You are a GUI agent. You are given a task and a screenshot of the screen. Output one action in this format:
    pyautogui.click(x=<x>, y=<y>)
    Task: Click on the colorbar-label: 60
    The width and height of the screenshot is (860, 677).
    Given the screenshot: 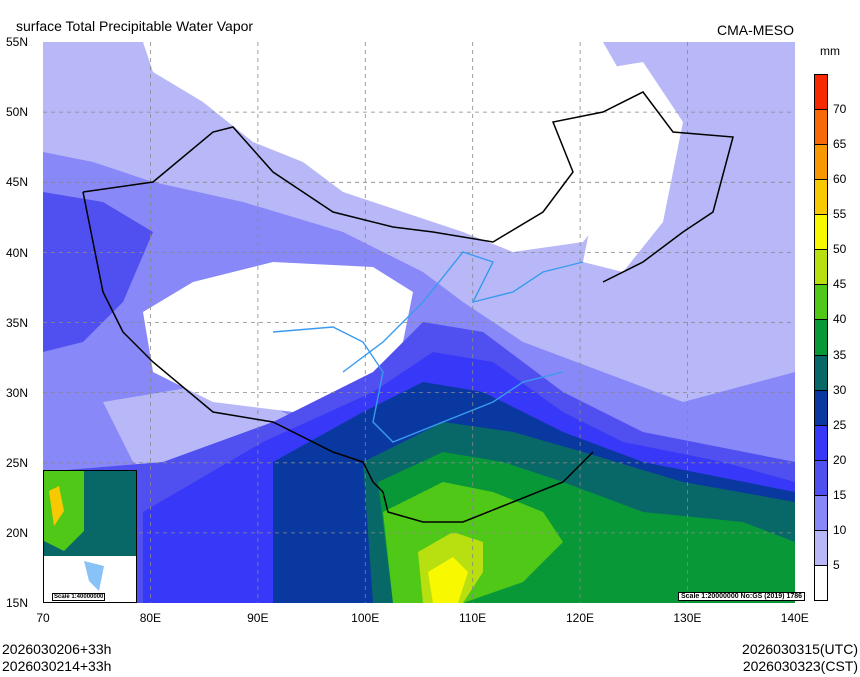 What is the action you would take?
    pyautogui.click(x=840, y=179)
    